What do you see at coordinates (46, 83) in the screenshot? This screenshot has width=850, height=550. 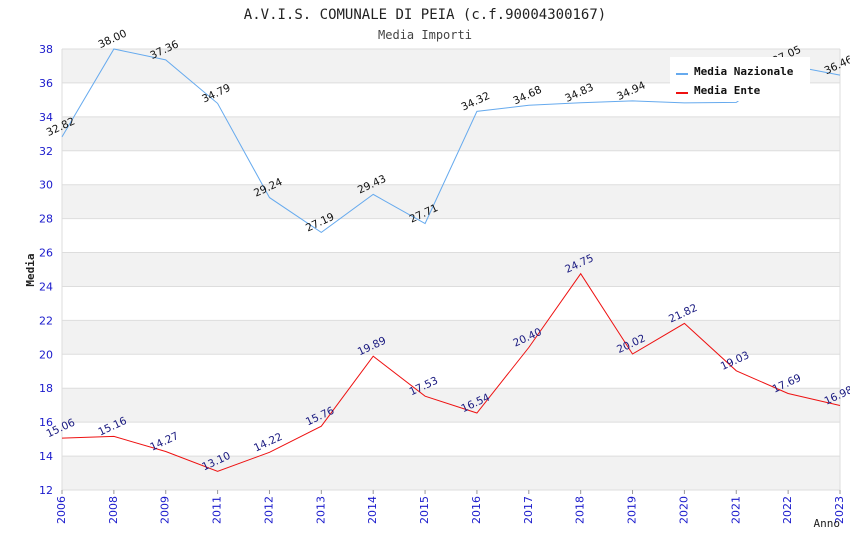 I see `y-tick-label: 36` at bounding box center [46, 83].